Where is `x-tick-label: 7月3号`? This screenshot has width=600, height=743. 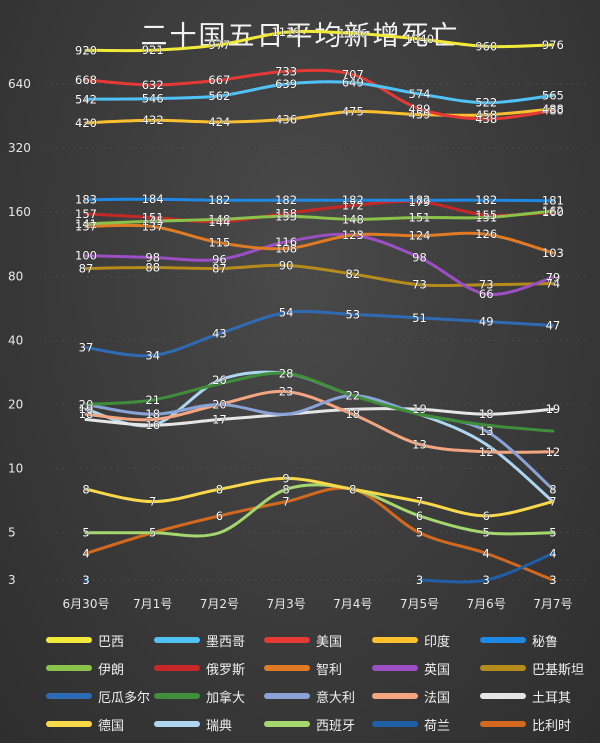
x-tick-label: 7月3号 is located at coordinates (285, 604).